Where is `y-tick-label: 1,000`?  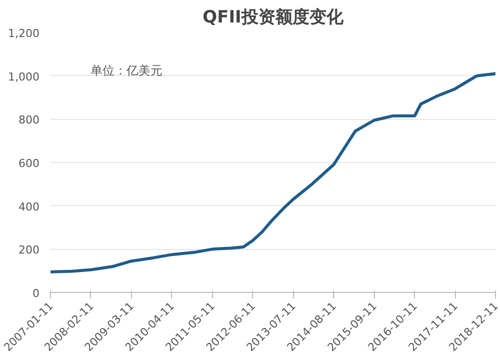
y-tick-label: 1,000 is located at coordinates (24, 77).